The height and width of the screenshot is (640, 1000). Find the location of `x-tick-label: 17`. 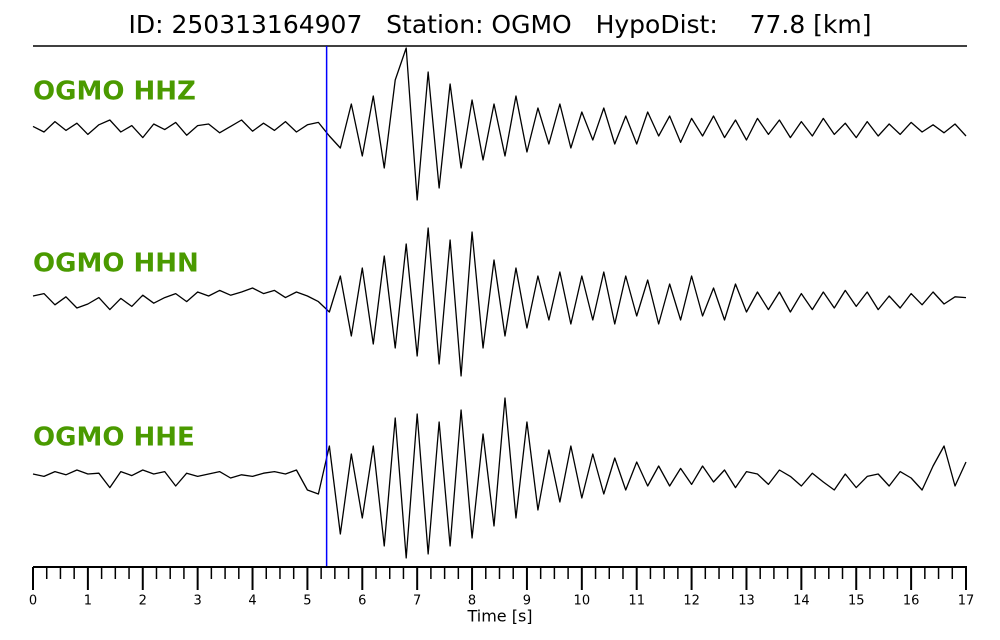

x-tick-label: 17 is located at coordinates (966, 601).